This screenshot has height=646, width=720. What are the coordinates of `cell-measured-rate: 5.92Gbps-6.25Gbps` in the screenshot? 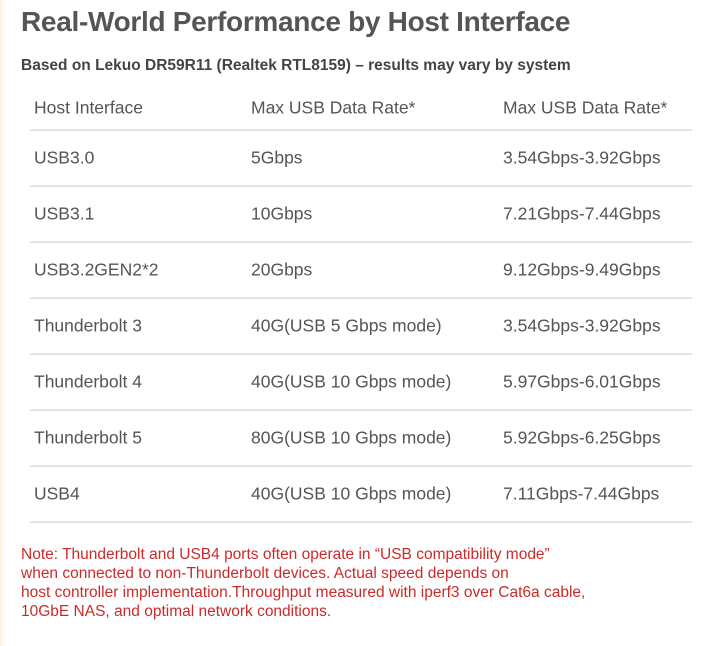 It's located at (582, 437).